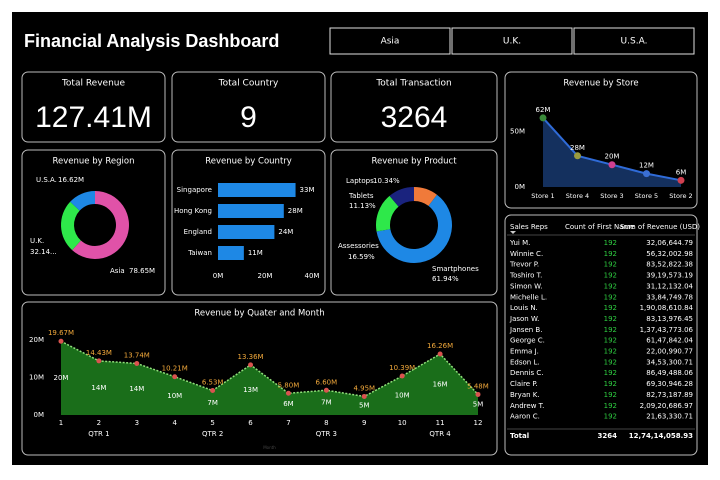 This screenshot has height=480, width=720. Describe the element at coordinates (194, 190) in the screenshot. I see `y-tick-label: Singapore` at that location.